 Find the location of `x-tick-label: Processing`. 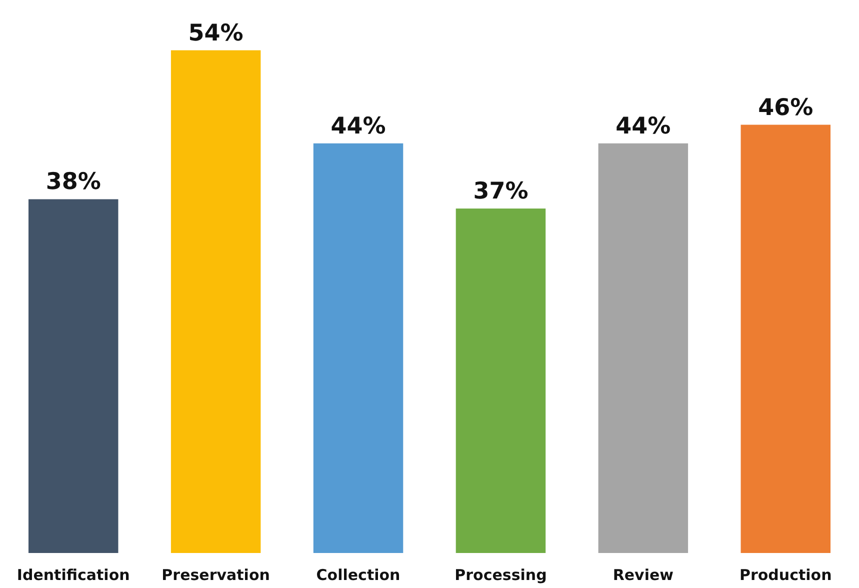

x-tick-label: Processing is located at coordinates (500, 575).